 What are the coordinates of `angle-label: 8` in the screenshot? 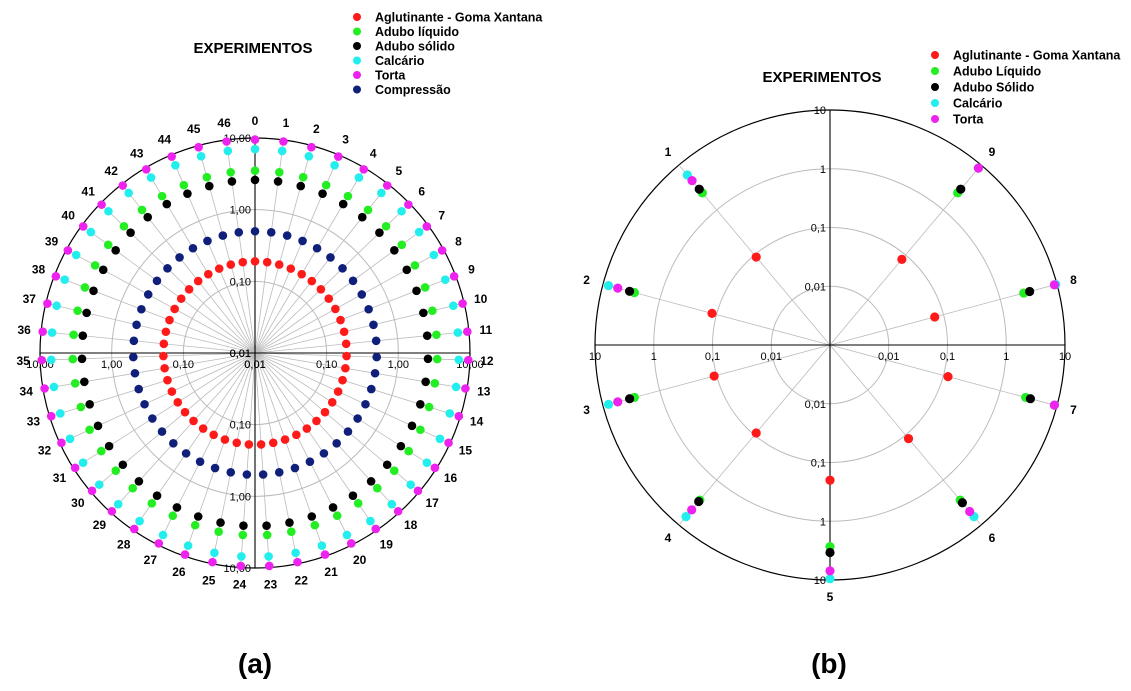 It's located at (458, 242).